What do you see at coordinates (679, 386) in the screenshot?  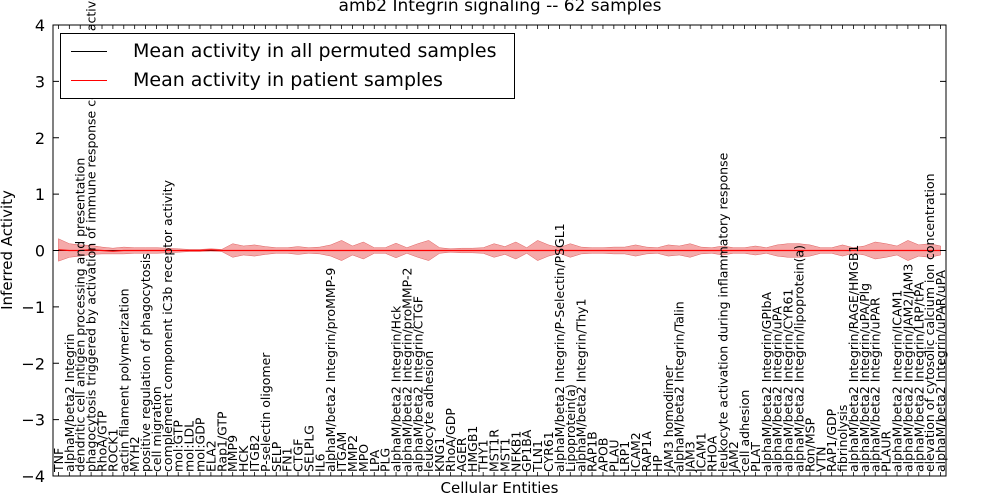 I see `category-label: alphaM/beta2 Integrin/Talin` at bounding box center [679, 386].